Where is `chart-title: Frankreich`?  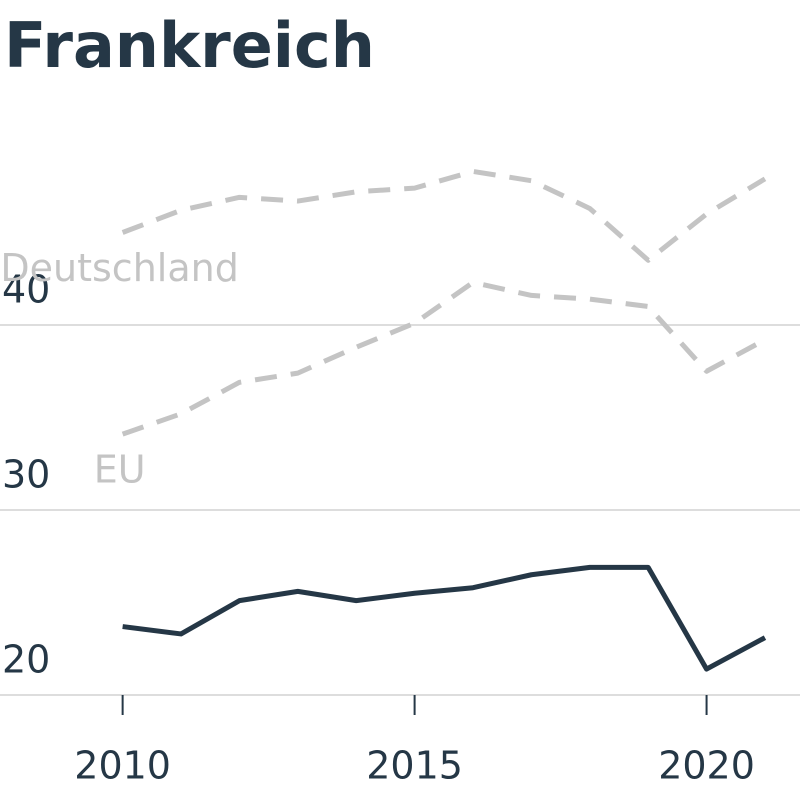 chart-title: Frankreich is located at coordinates (189, 45).